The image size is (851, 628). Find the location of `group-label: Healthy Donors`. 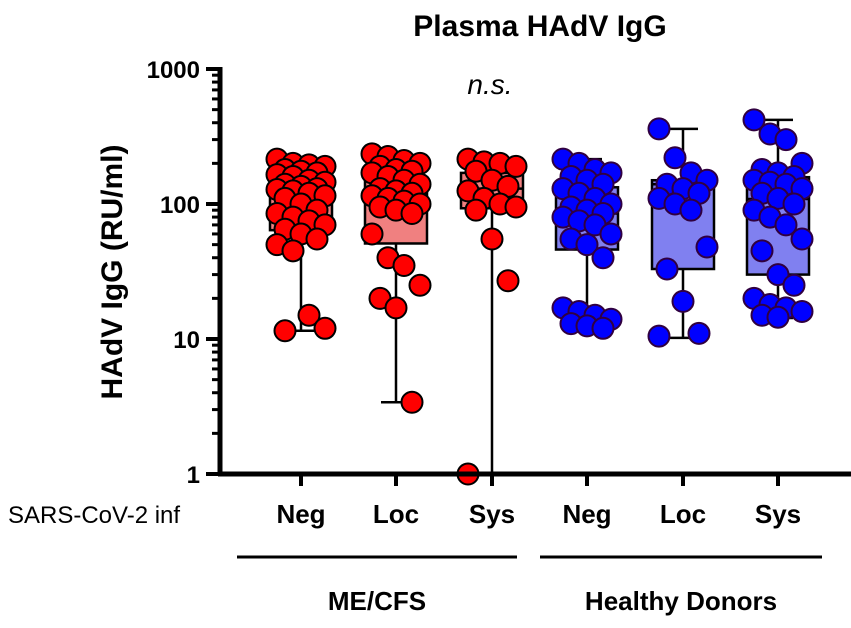

group-label: Healthy Donors is located at coordinates (681, 601).